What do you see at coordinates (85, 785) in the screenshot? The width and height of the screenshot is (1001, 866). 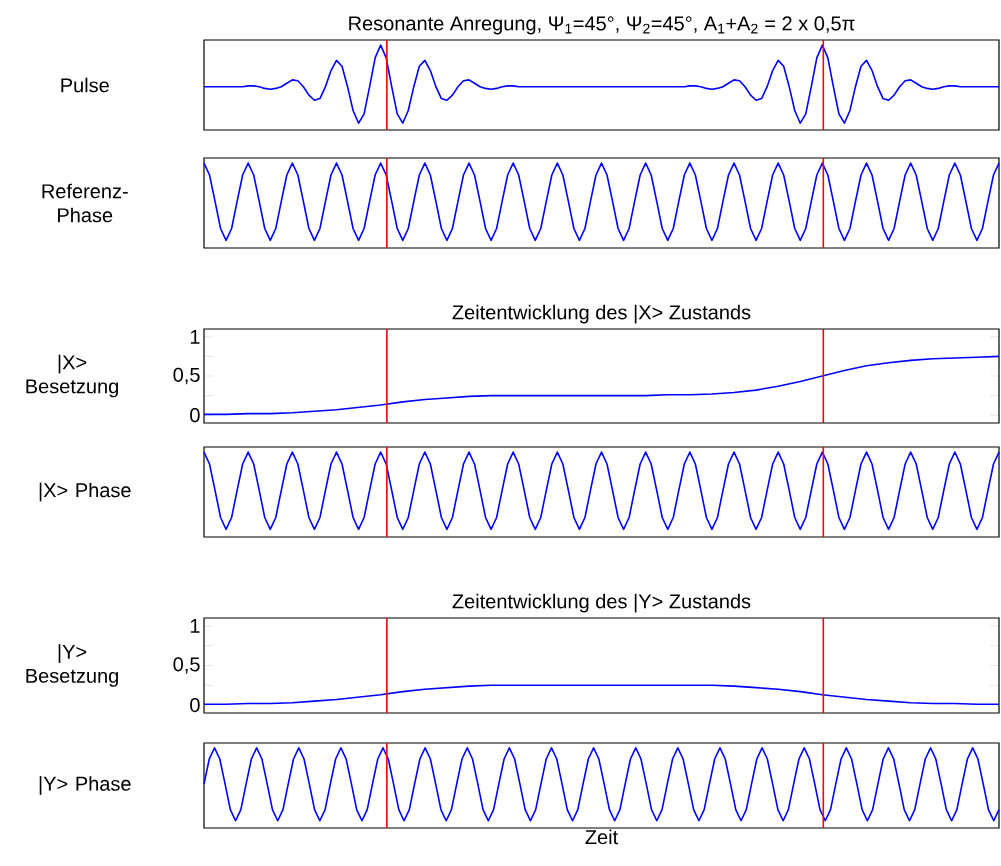 I see `y-axis-title: |Y> Phase` at bounding box center [85, 785].